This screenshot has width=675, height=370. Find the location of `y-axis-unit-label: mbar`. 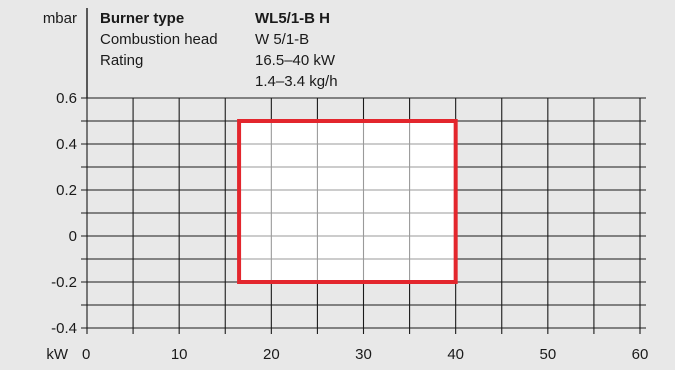

y-axis-unit-label: mbar is located at coordinates (60, 18).